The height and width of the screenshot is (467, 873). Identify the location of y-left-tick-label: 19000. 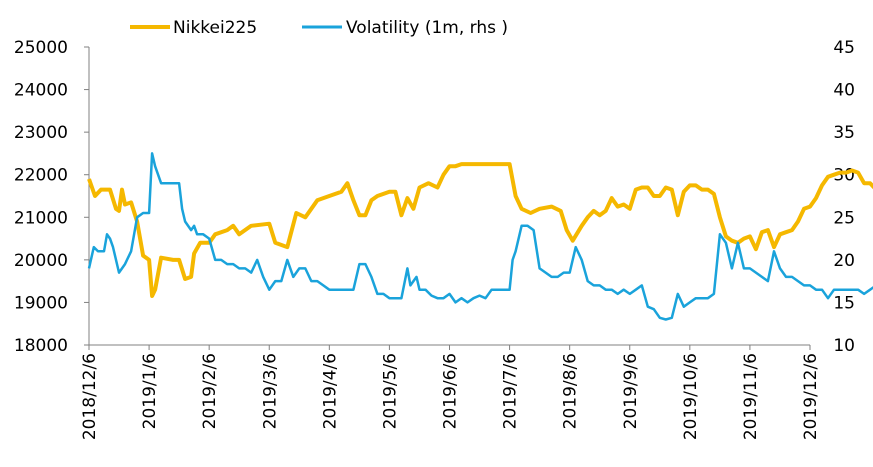
(41, 303).